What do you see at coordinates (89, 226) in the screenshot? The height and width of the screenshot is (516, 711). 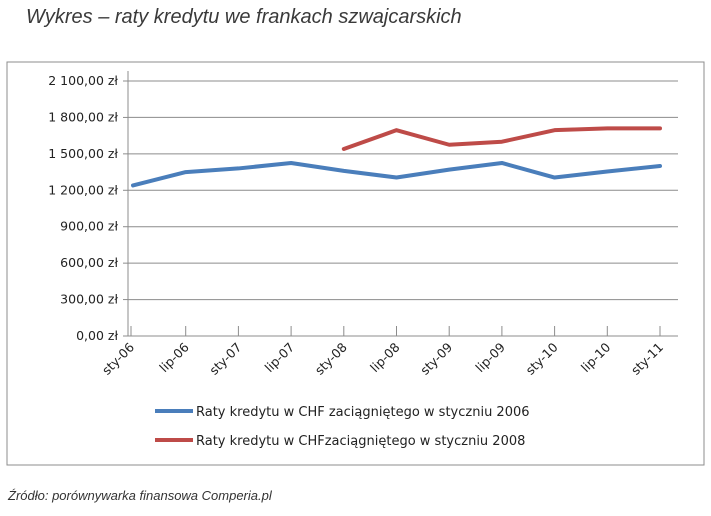 I see `y-tick-label: 900,00 zł` at bounding box center [89, 226].